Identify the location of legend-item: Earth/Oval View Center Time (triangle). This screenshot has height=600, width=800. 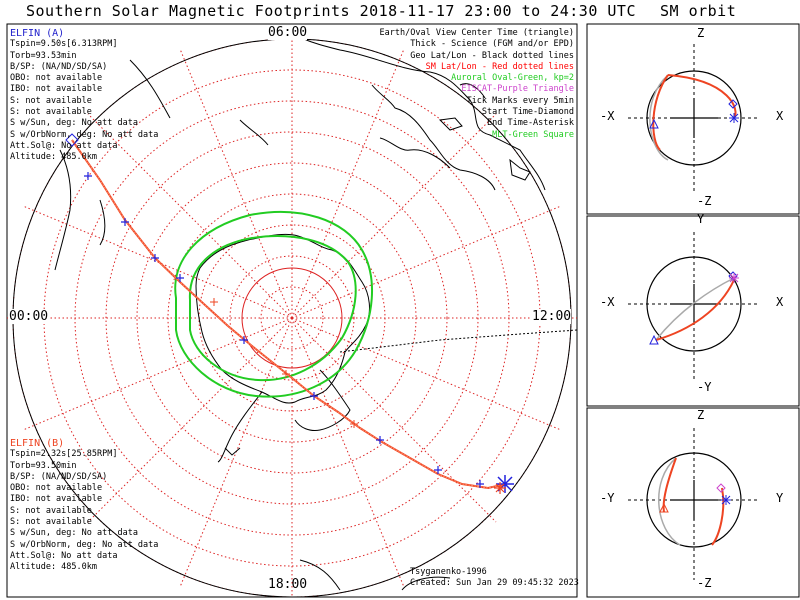
(476, 33).